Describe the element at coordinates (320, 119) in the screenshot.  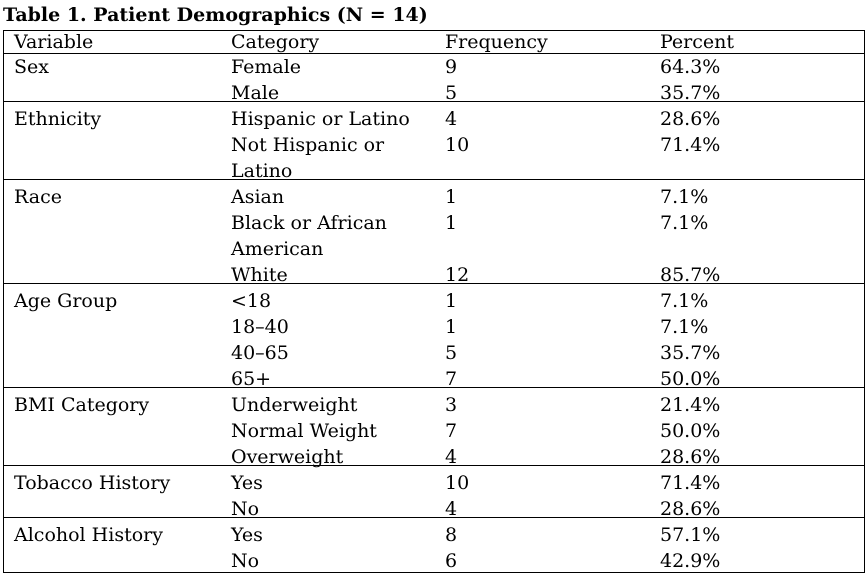
I see `category-cell: Hispanic or Latino` at that location.